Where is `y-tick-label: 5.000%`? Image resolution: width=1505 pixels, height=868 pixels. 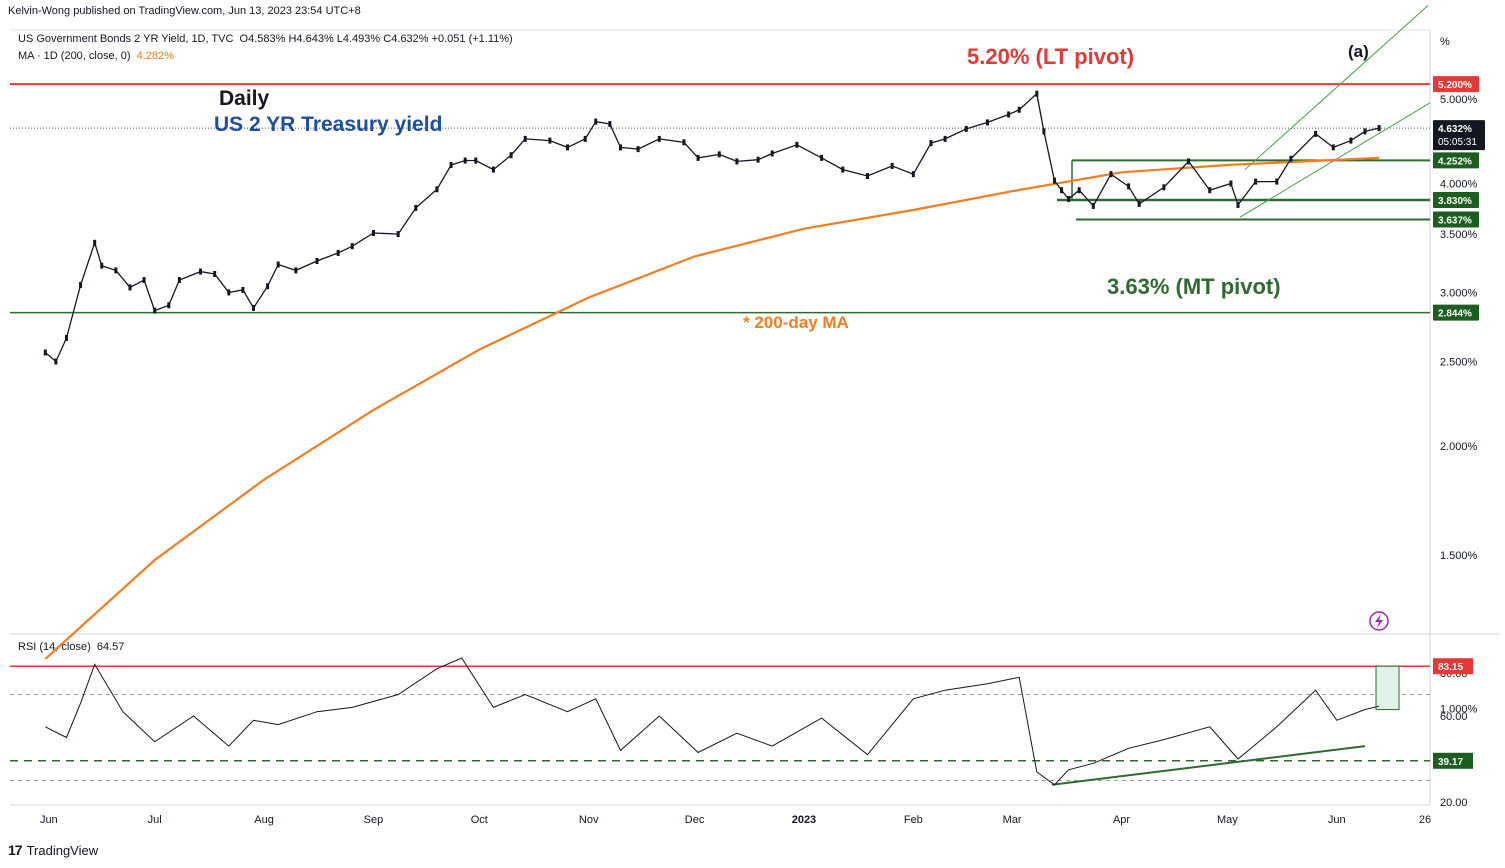
y-tick-label: 5.000% is located at coordinates (1459, 100).